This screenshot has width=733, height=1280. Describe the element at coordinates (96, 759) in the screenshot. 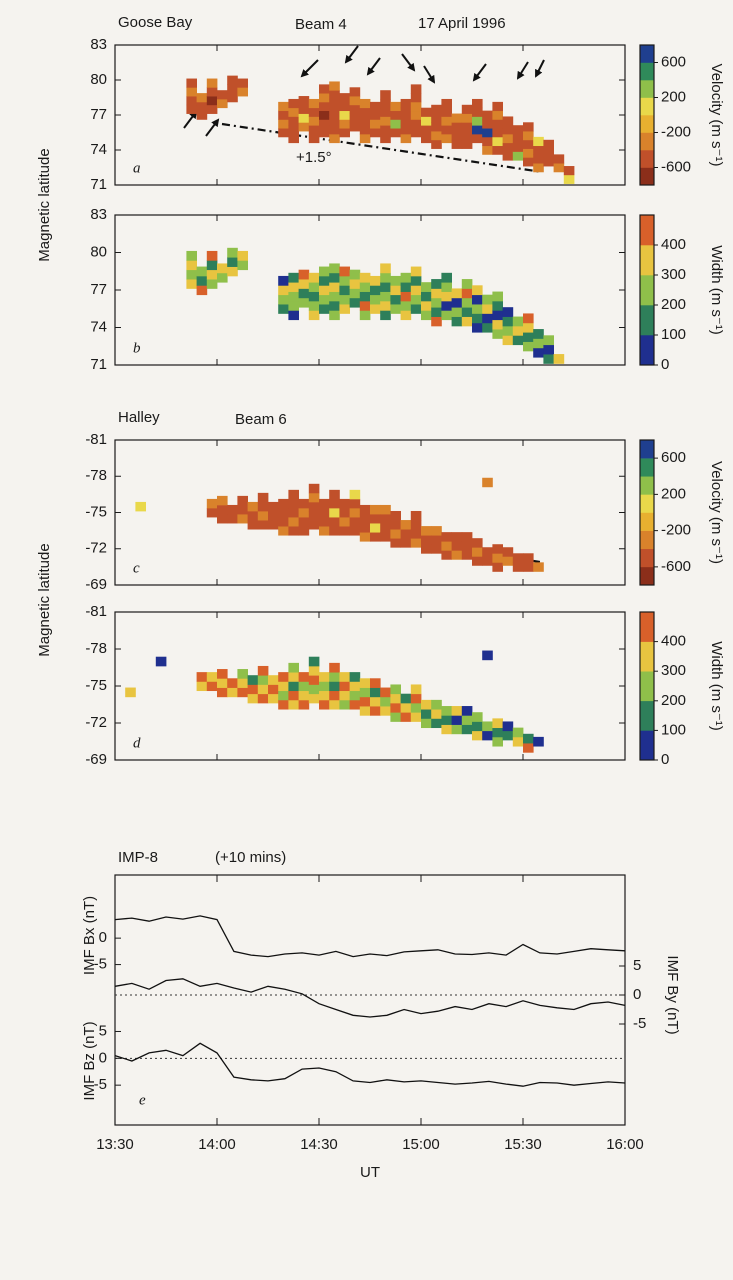

I see `y-tick-label: -69` at that location.